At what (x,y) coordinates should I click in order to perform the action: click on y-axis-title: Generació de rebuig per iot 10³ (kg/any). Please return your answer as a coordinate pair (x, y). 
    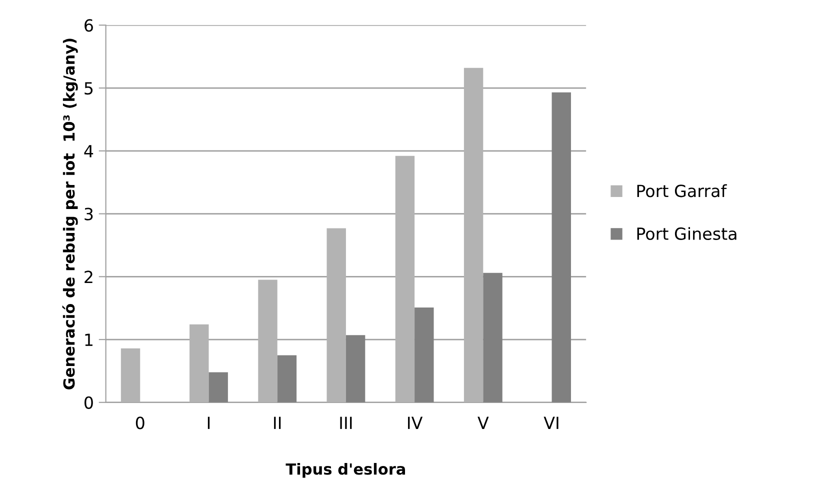
    Looking at the image, I should click on (70, 214).